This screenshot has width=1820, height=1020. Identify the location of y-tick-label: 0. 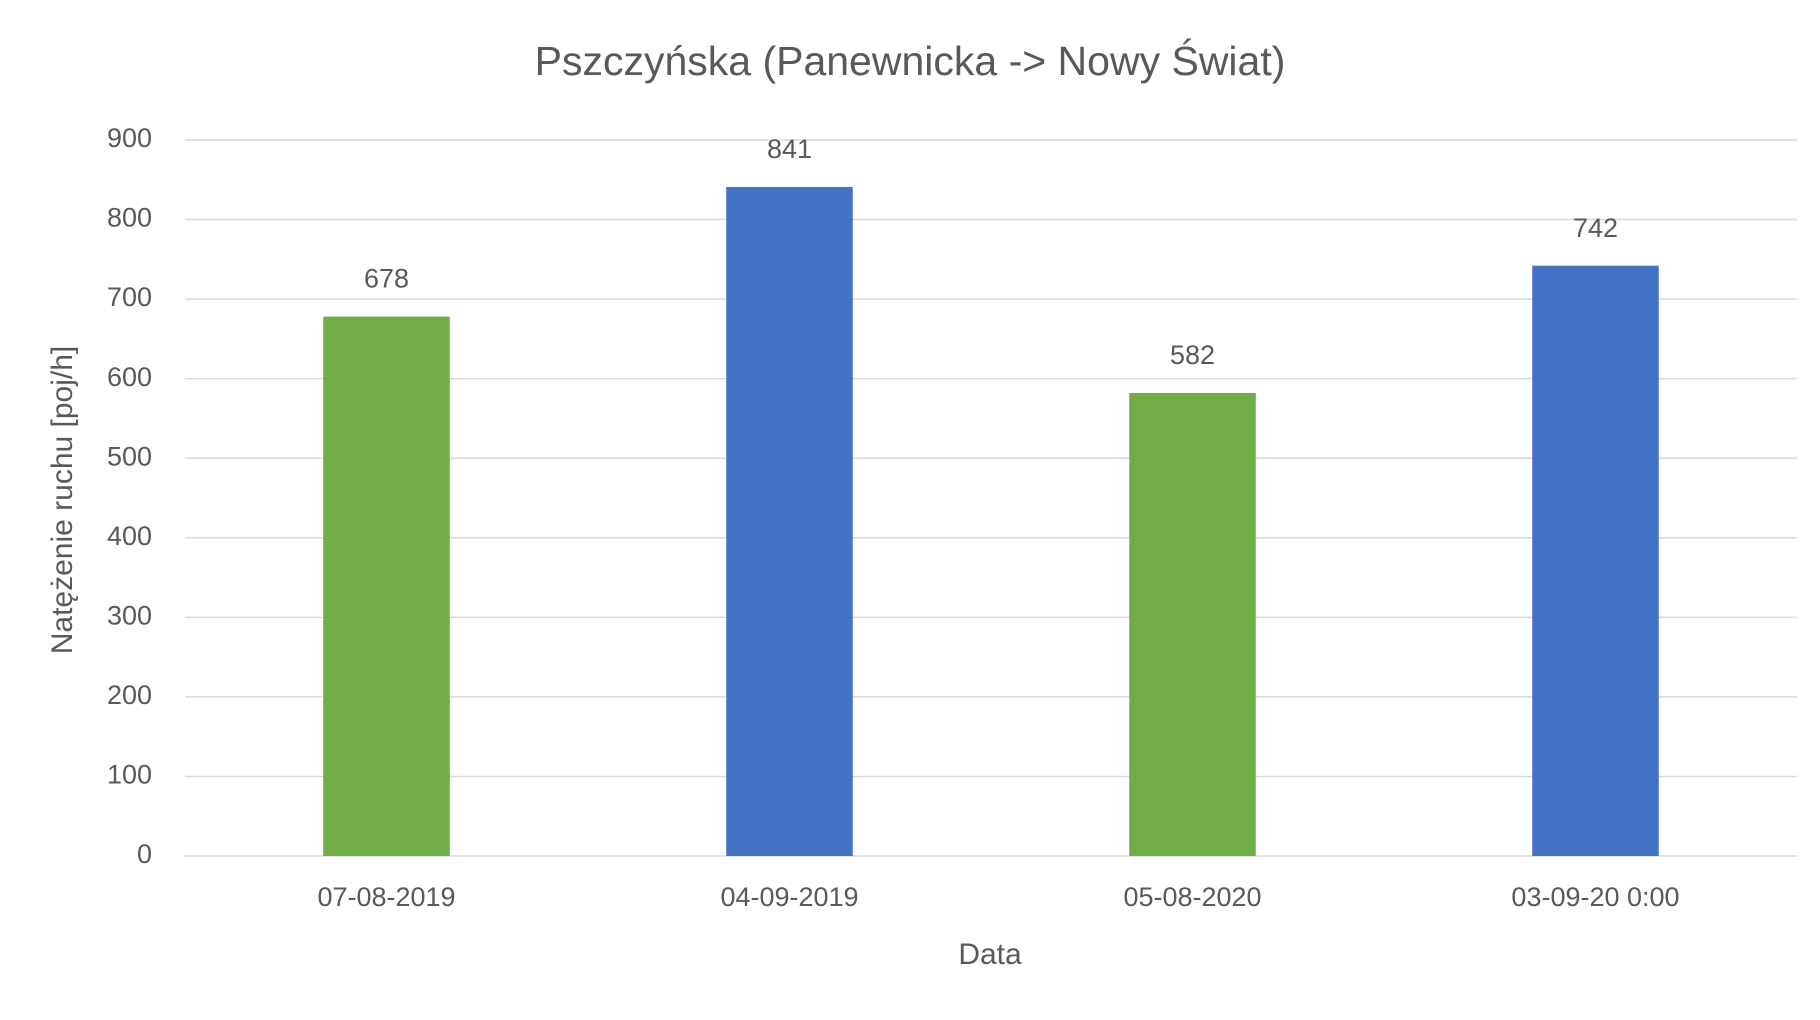
(144, 854).